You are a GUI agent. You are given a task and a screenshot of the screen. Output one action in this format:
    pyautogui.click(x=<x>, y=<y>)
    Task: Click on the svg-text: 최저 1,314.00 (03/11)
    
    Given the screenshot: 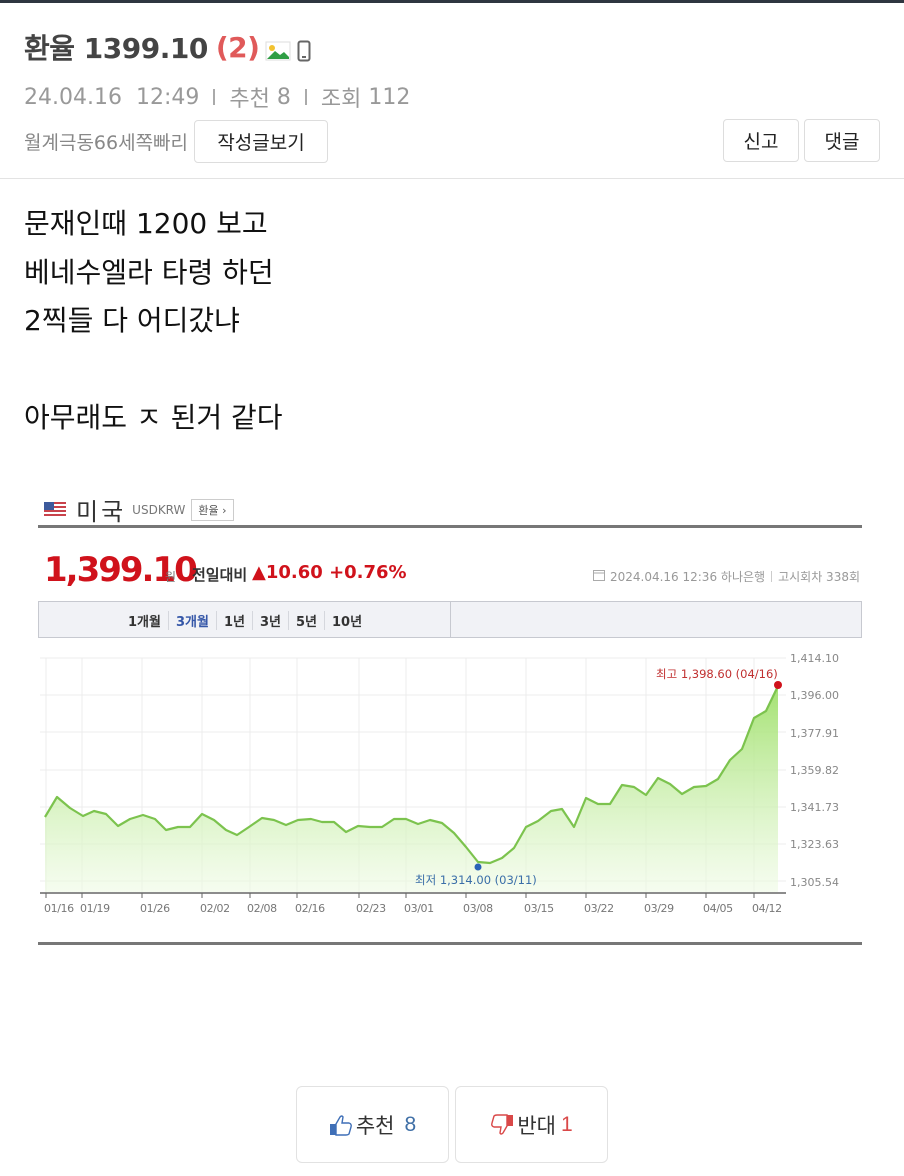 What is the action you would take?
    pyautogui.click(x=476, y=880)
    